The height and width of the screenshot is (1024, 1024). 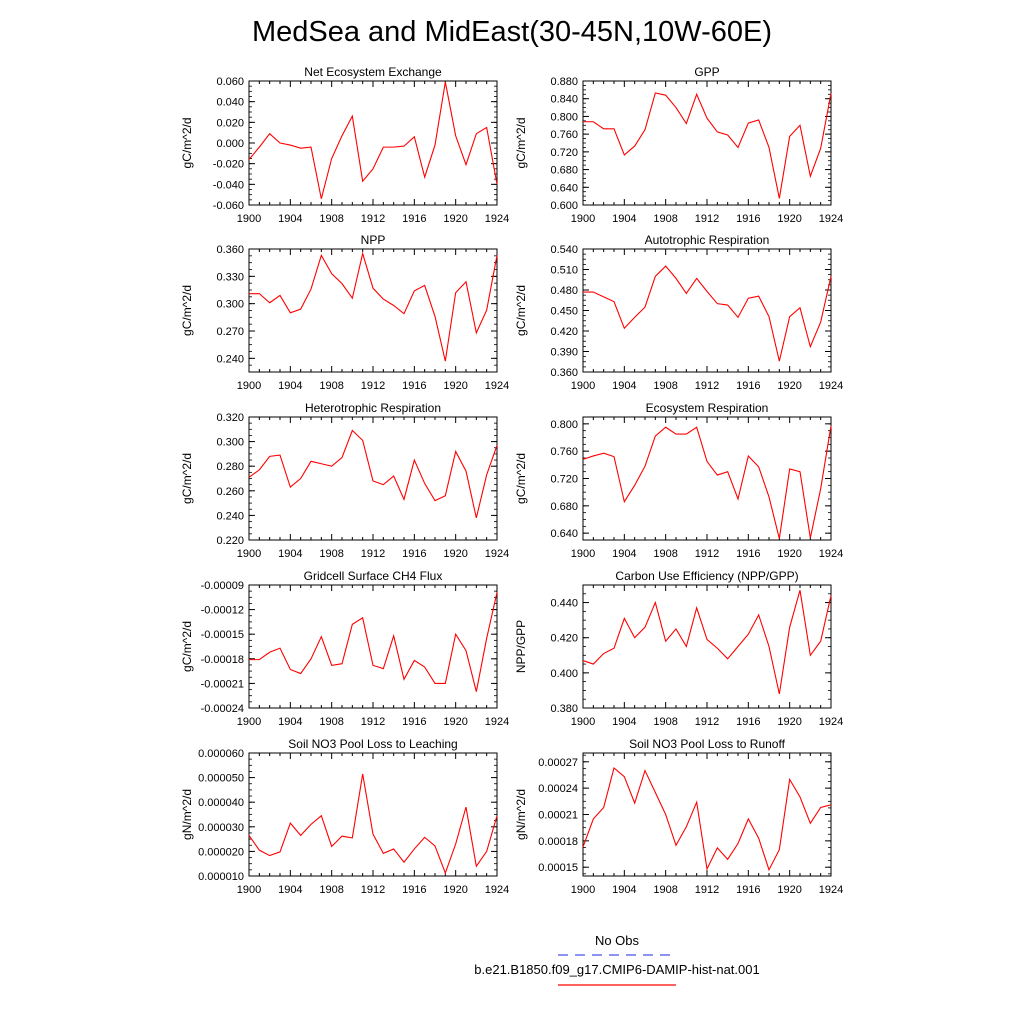 I want to click on y-tick-label: 0.040, so click(x=230, y=103).